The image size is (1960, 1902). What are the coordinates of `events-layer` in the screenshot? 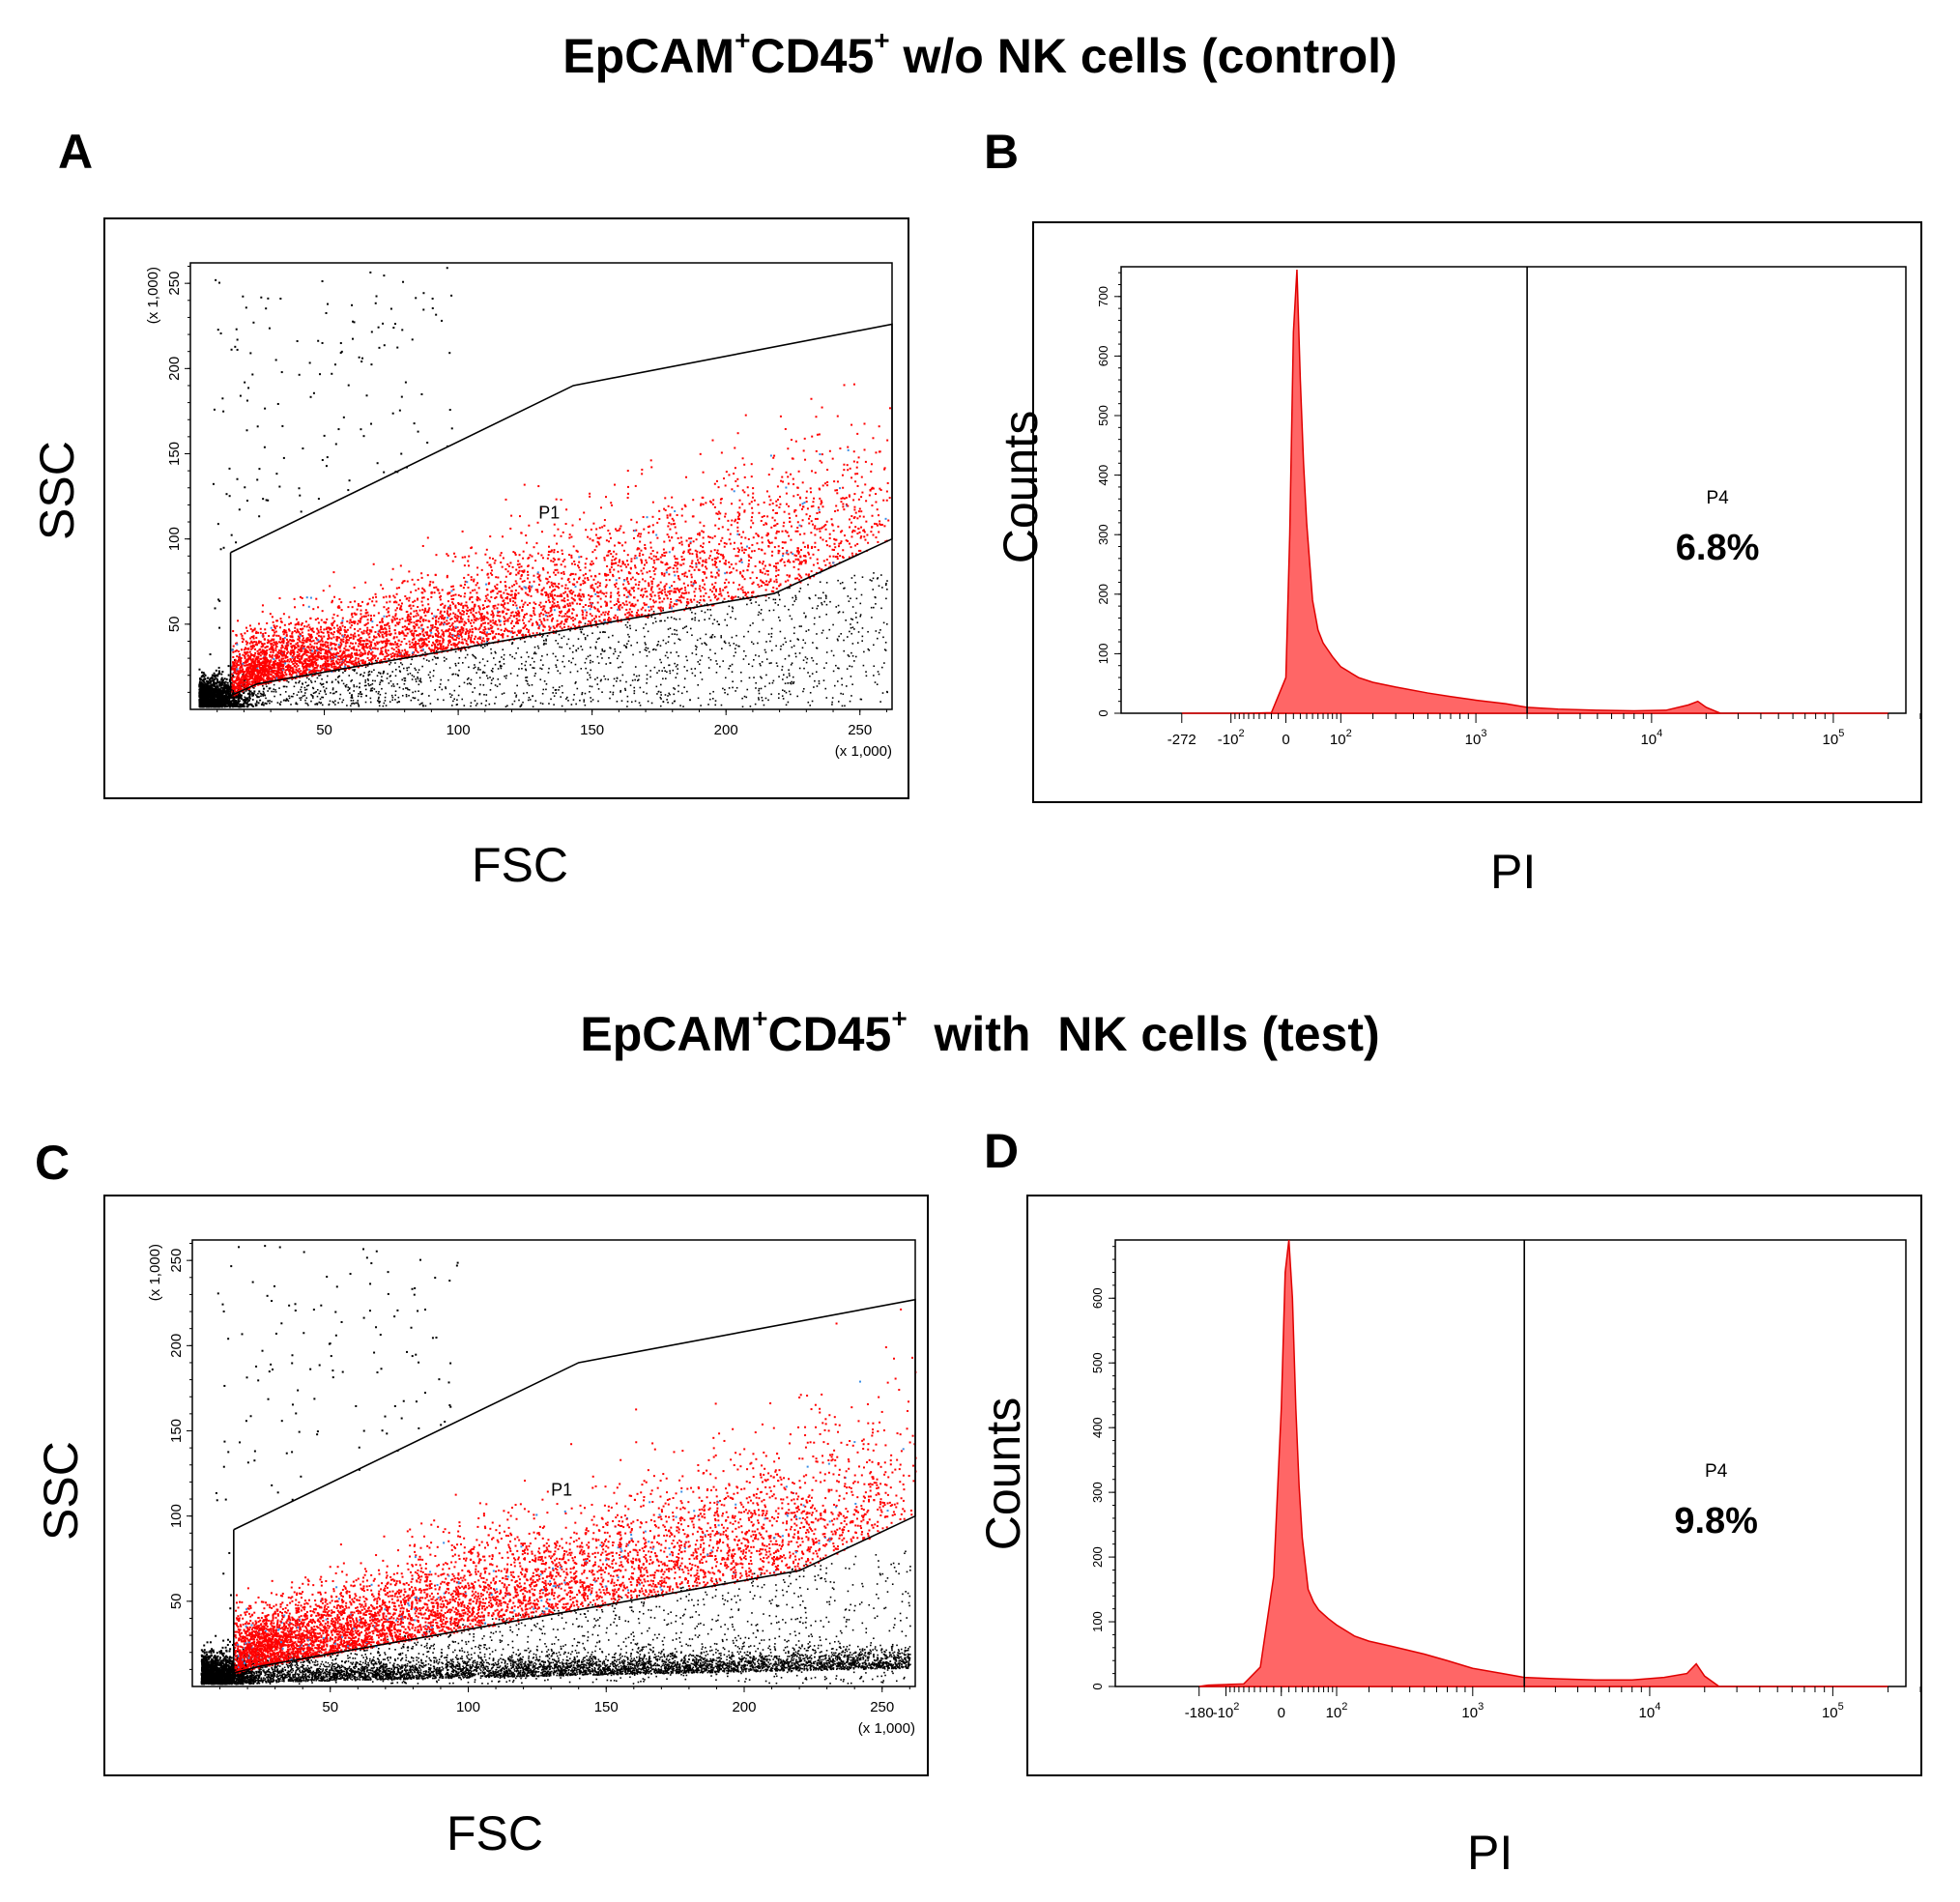 It's located at (544, 487).